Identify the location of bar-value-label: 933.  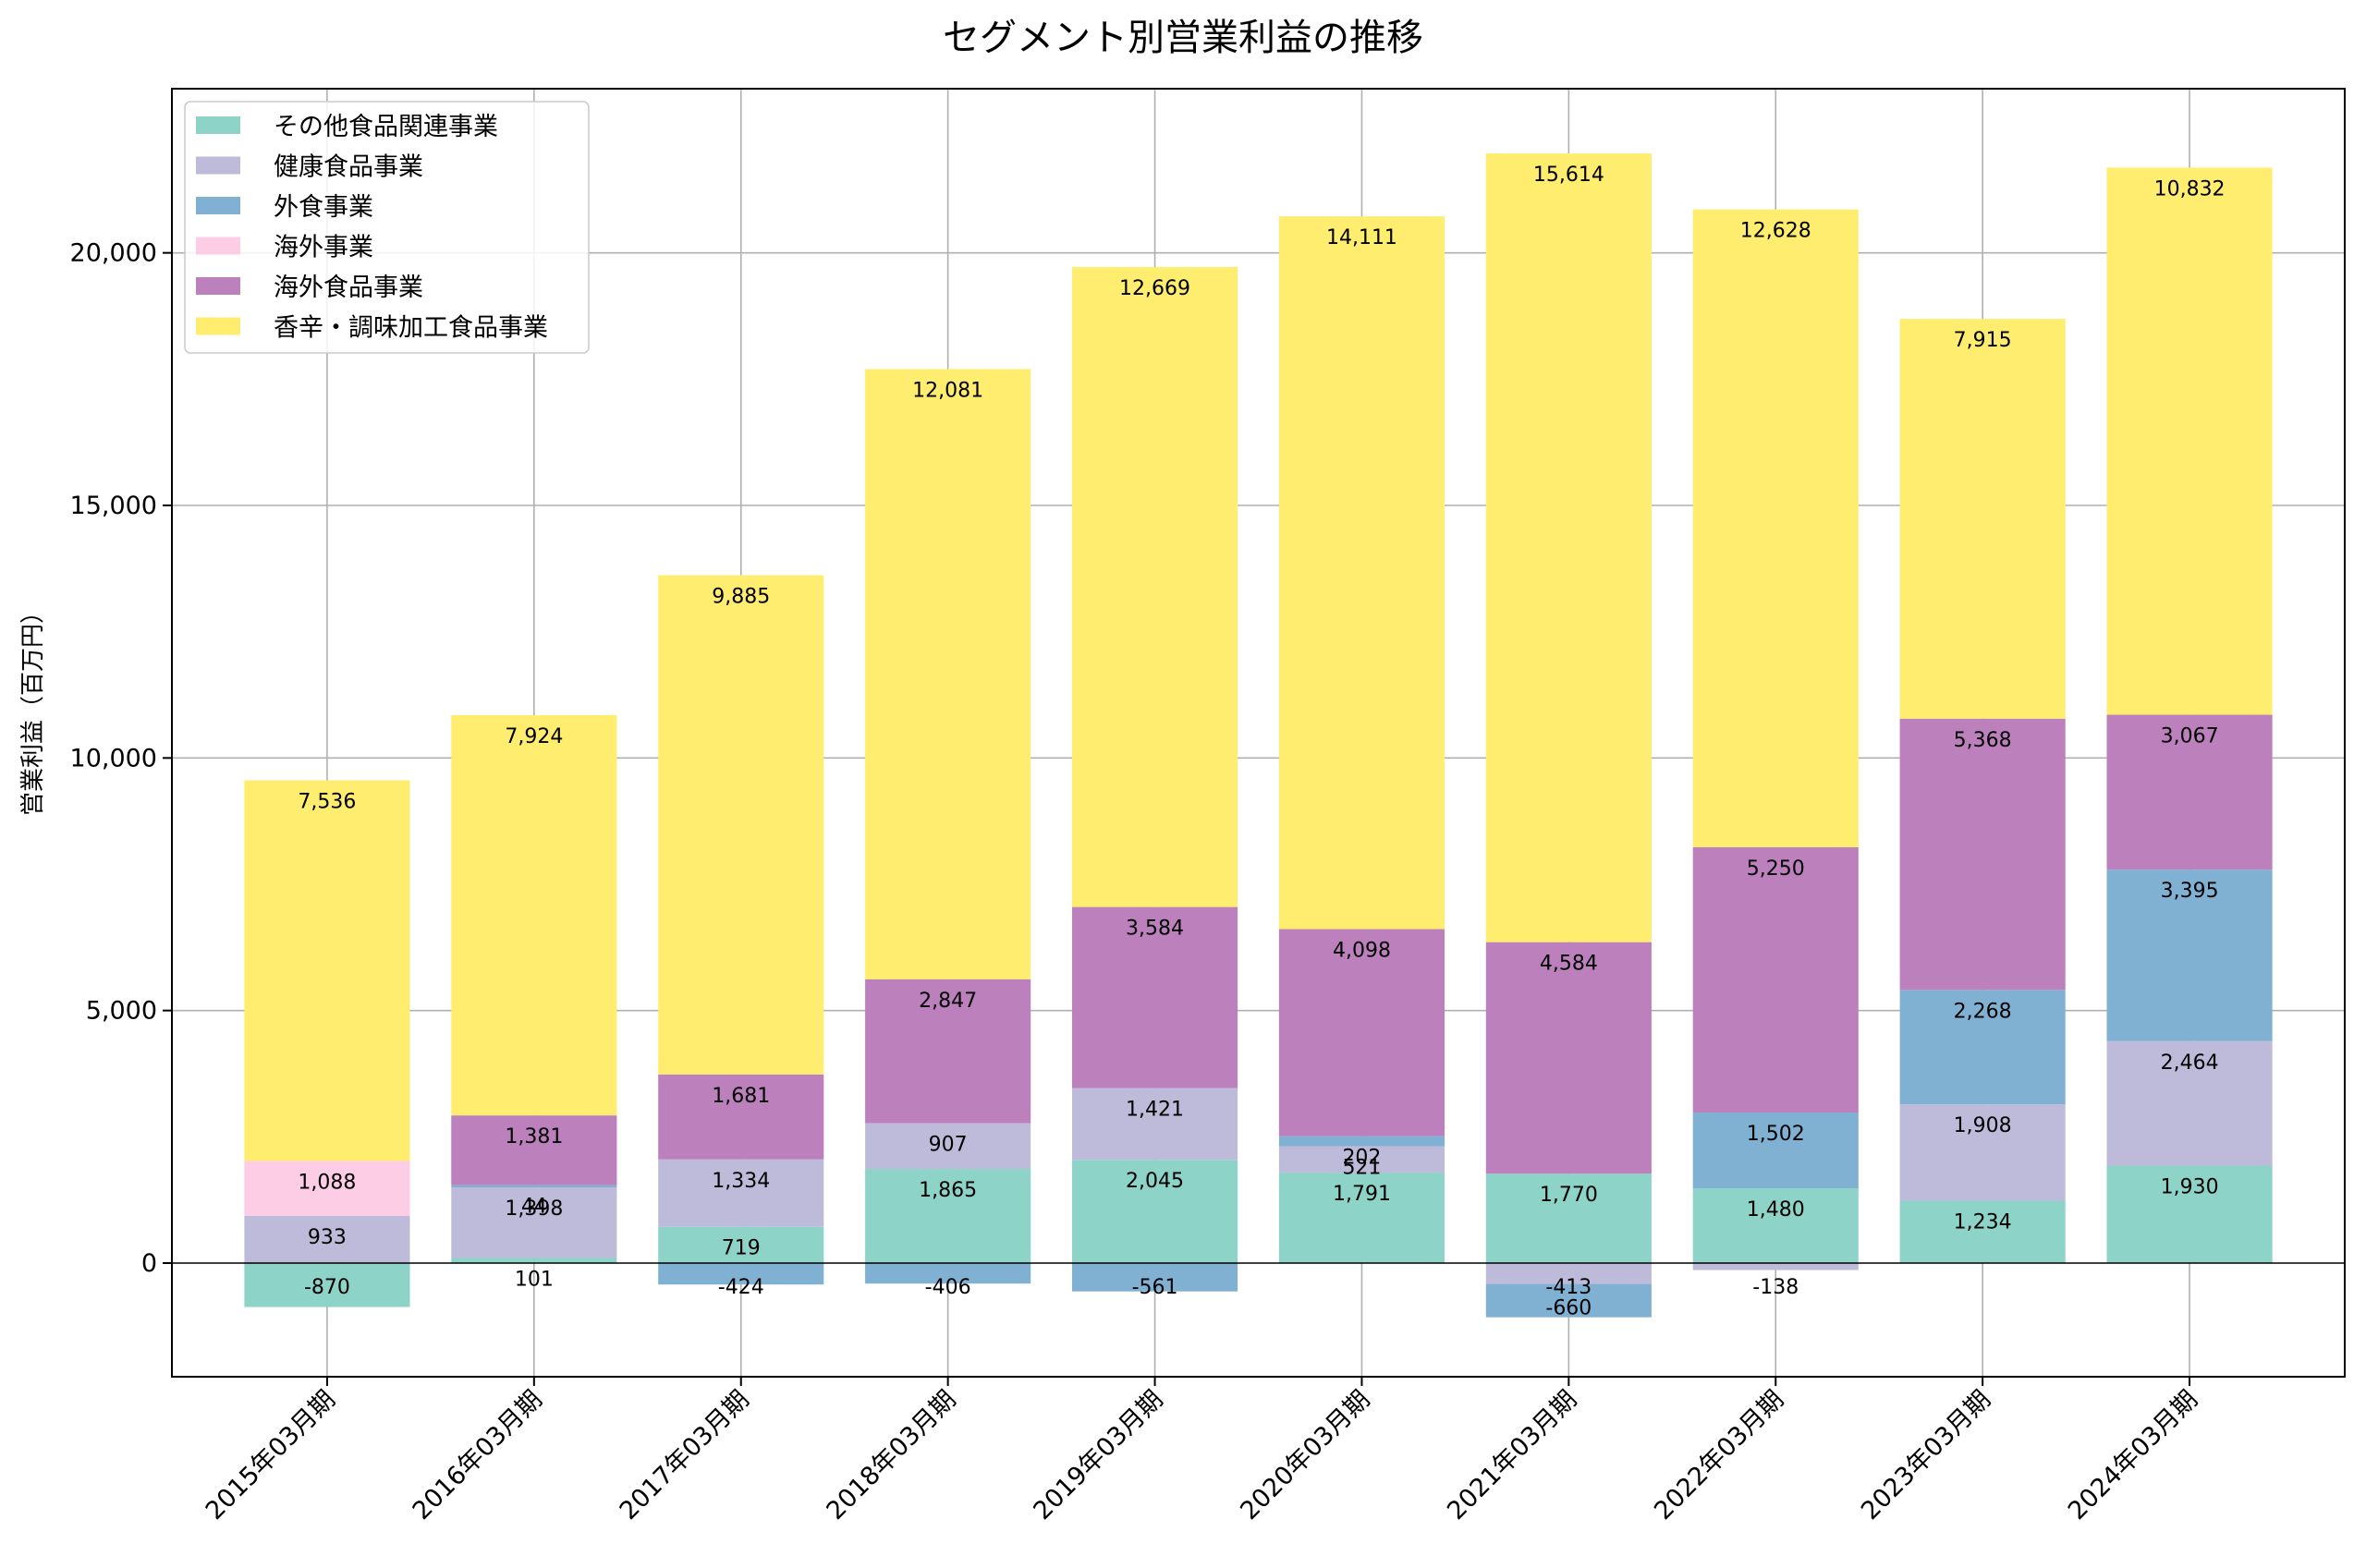
(327, 1237).